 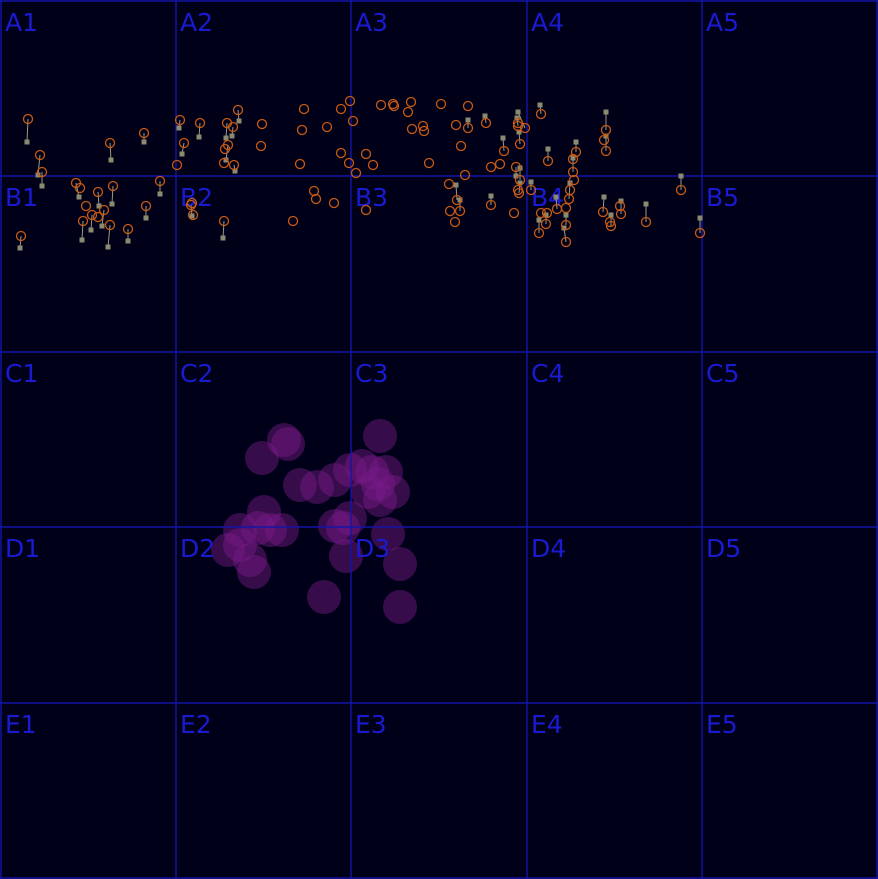 I want to click on cell-label: D3, so click(x=372, y=548).